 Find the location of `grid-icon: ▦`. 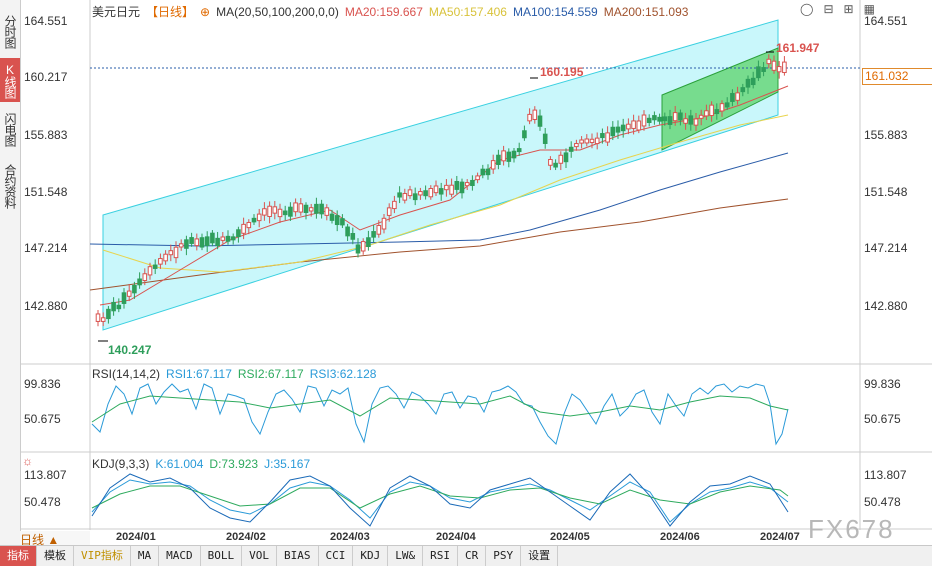

grid-icon: ▦ is located at coordinates (874, 9).